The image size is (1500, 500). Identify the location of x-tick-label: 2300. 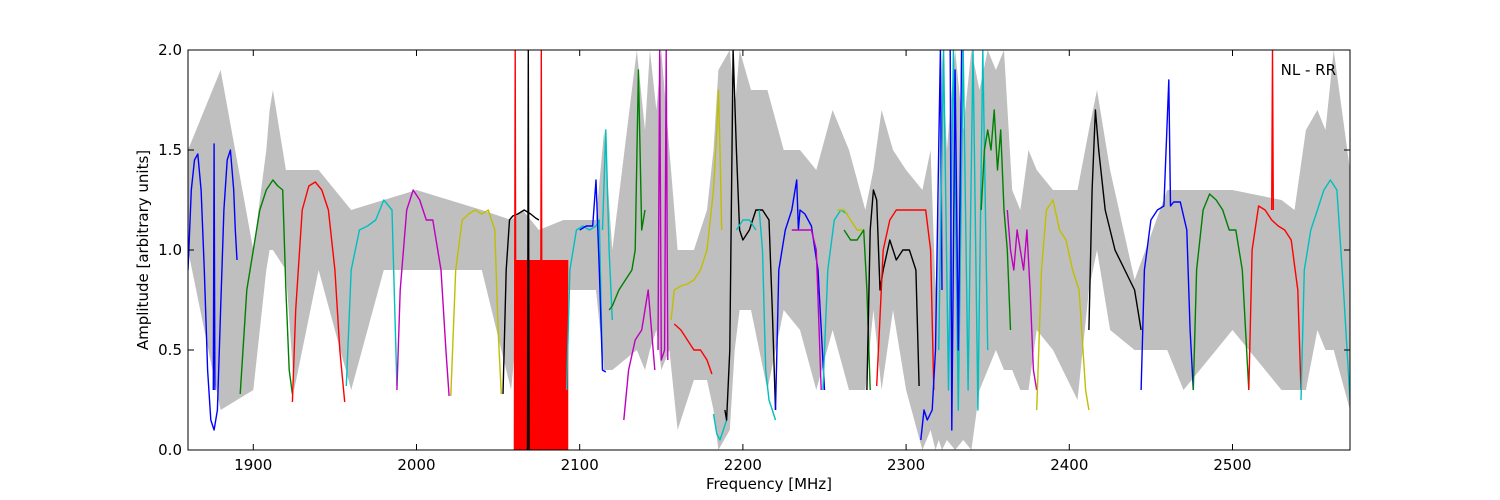
(906, 465).